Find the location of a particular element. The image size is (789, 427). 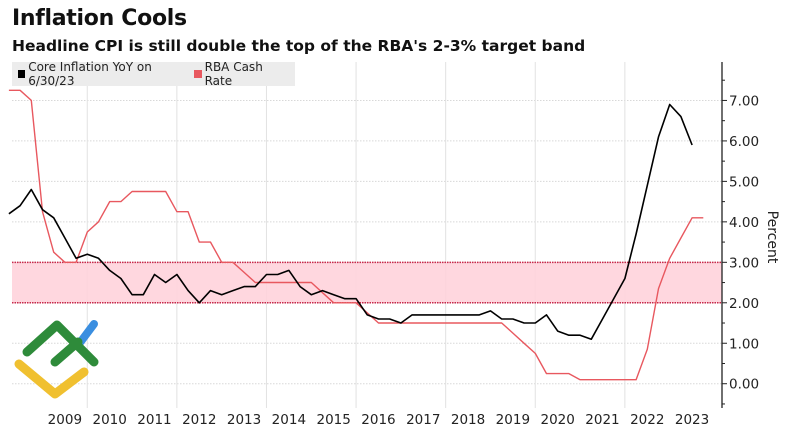

x-tick-label: 2015 is located at coordinates (333, 419).